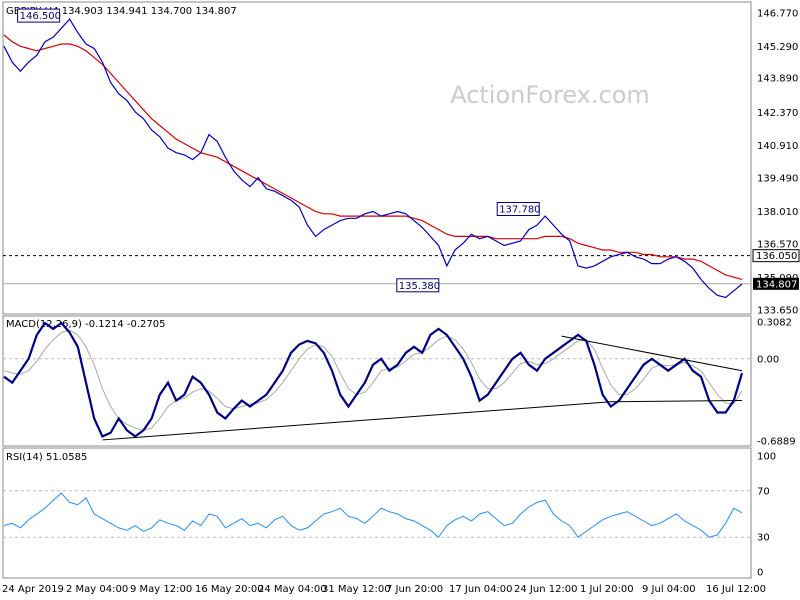 The height and width of the screenshot is (600, 800). I want to click on price-tick-label: 140.910, so click(777, 146).